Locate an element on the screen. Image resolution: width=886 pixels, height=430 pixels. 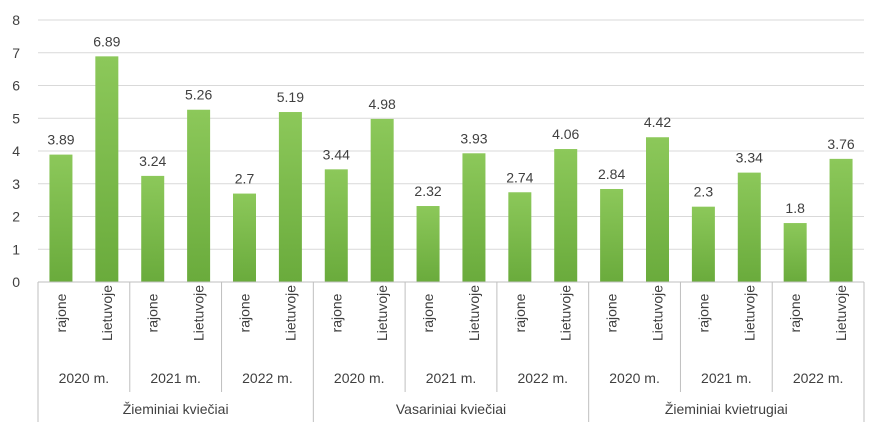
x-group-label: Vasariniai kviečiai is located at coordinates (451, 409).